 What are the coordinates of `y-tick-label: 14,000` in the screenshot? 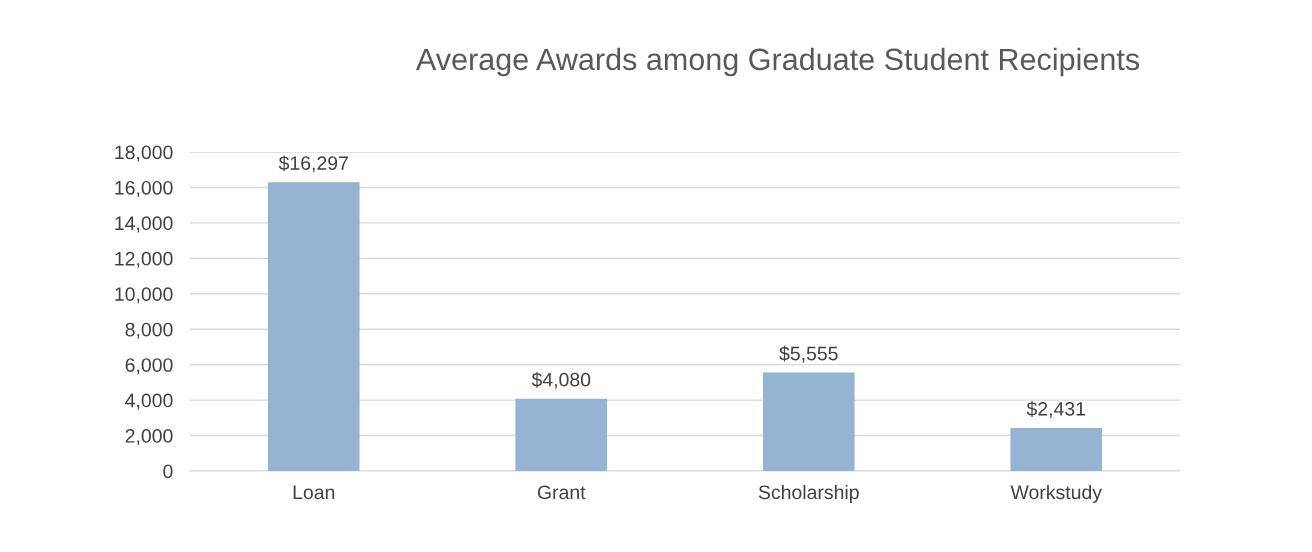 It's located at (144, 224).